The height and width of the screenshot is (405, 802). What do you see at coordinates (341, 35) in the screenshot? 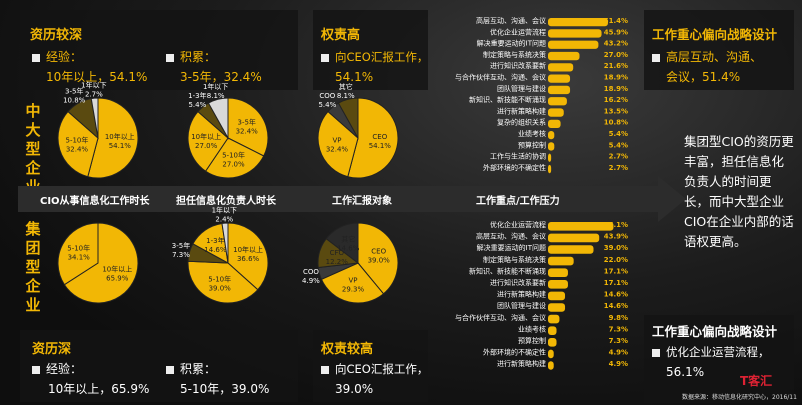
I see `panel-title: 权责高` at bounding box center [341, 35].